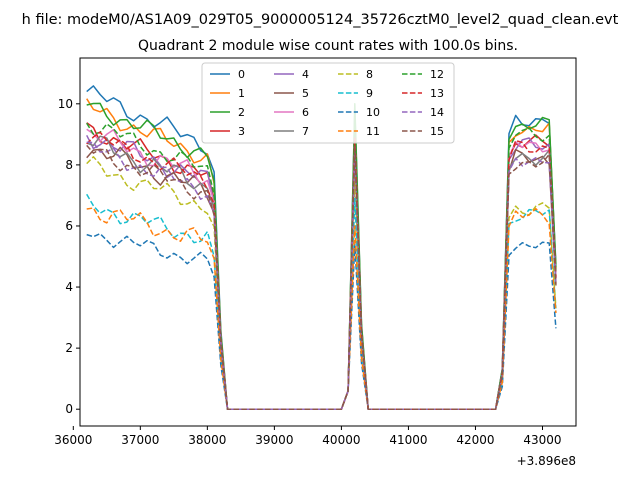 The image size is (640, 480). I want to click on x-tick-label: 38000, so click(207, 440).